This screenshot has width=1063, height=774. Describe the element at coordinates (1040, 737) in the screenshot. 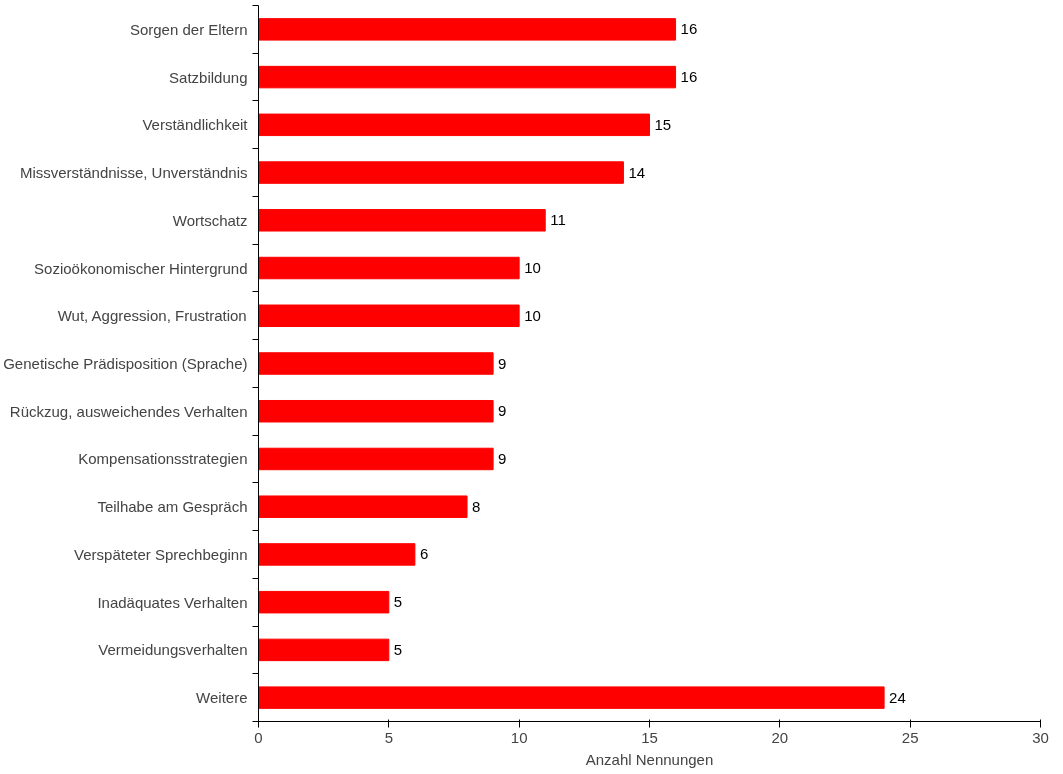

I see `x-tick-label: 30` at that location.